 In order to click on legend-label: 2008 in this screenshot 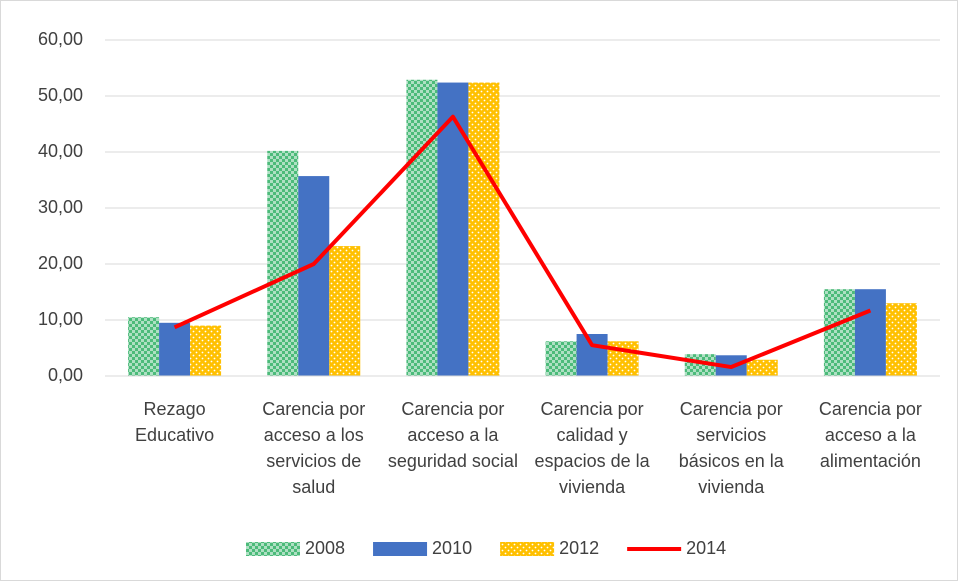, I will do `click(325, 548)`.